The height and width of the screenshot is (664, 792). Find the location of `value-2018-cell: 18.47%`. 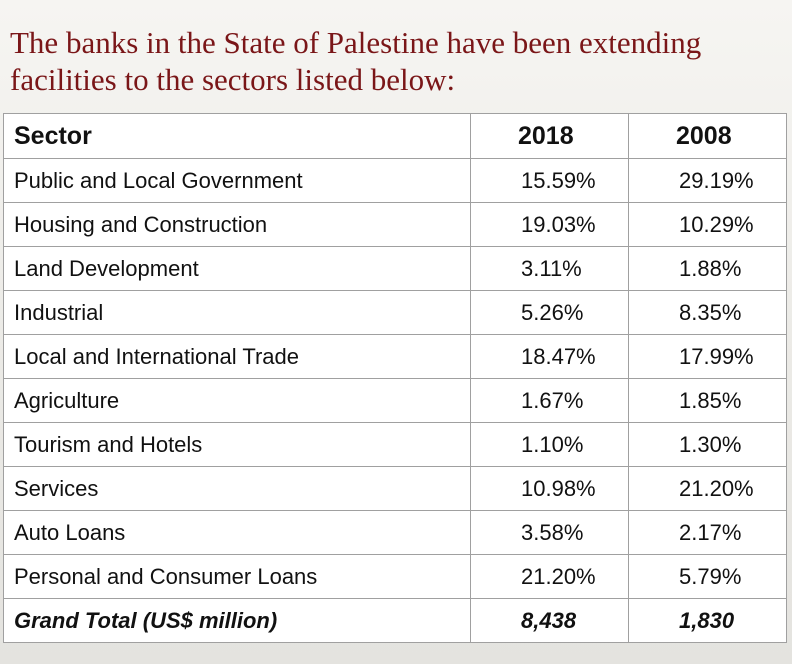

value-2018-cell: 18.47% is located at coordinates (549, 356).